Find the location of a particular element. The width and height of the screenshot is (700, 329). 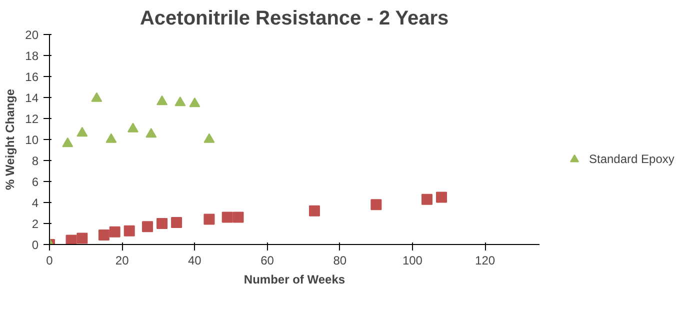

x-tick-label: 80 is located at coordinates (340, 261).